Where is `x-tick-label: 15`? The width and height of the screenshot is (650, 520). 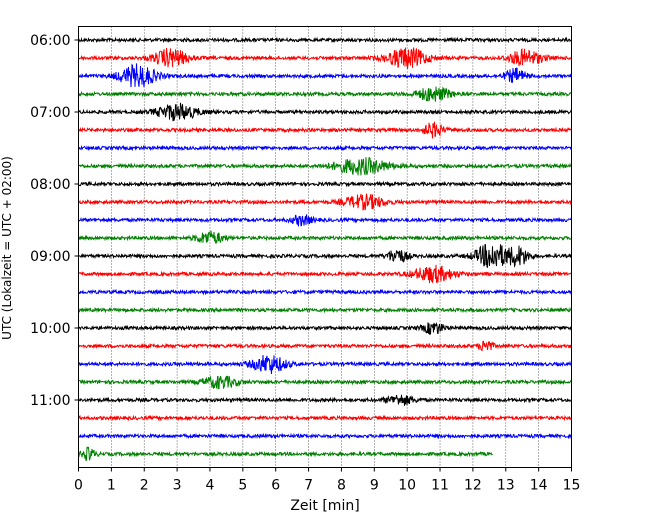 x-tick-label: 15 is located at coordinates (572, 486).